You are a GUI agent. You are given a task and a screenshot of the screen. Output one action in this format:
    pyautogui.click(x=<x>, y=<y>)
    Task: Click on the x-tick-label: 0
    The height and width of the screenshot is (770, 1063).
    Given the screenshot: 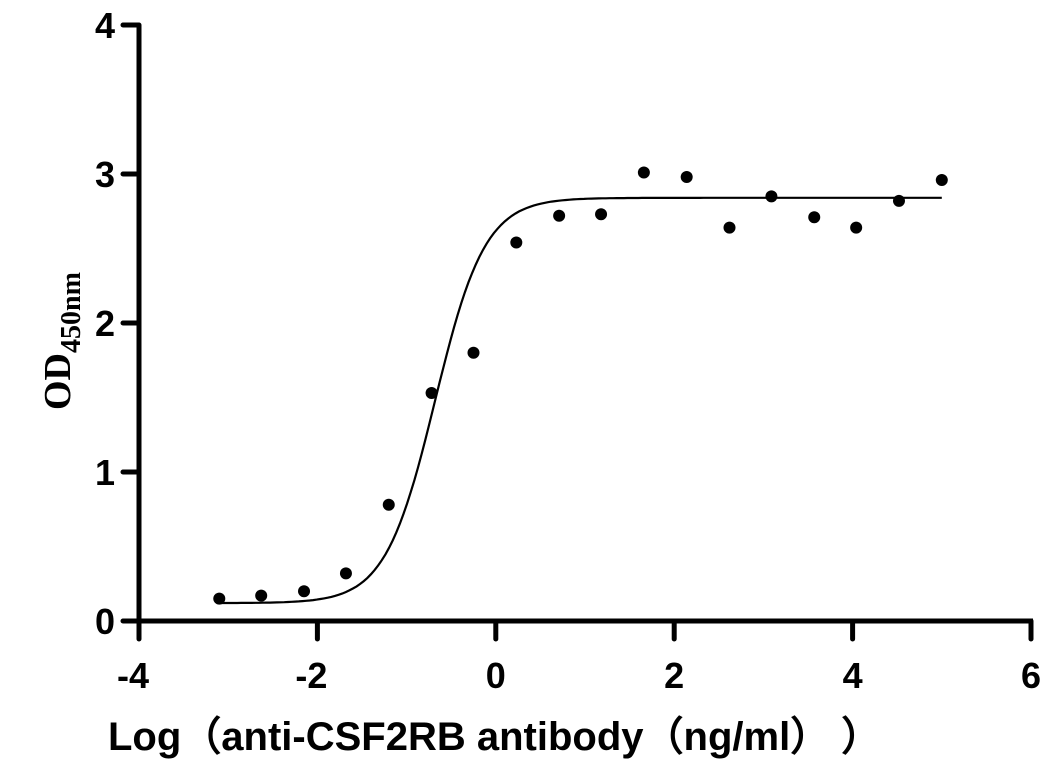 What is the action you would take?
    pyautogui.click(x=496, y=675)
    